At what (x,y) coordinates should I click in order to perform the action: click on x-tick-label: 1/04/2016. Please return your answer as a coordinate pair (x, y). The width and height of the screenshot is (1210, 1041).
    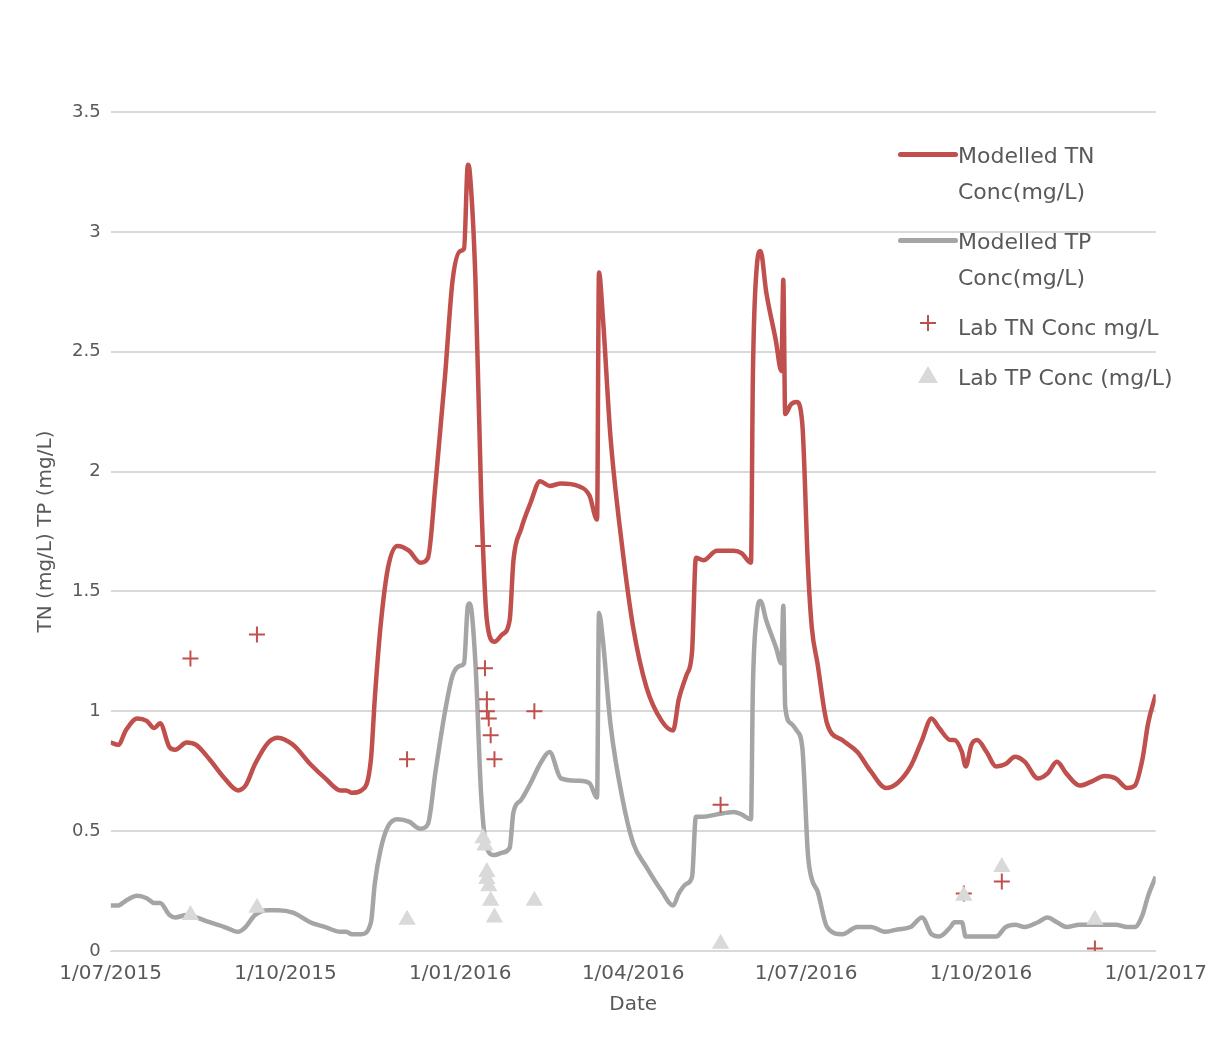
    Looking at the image, I should click on (633, 972).